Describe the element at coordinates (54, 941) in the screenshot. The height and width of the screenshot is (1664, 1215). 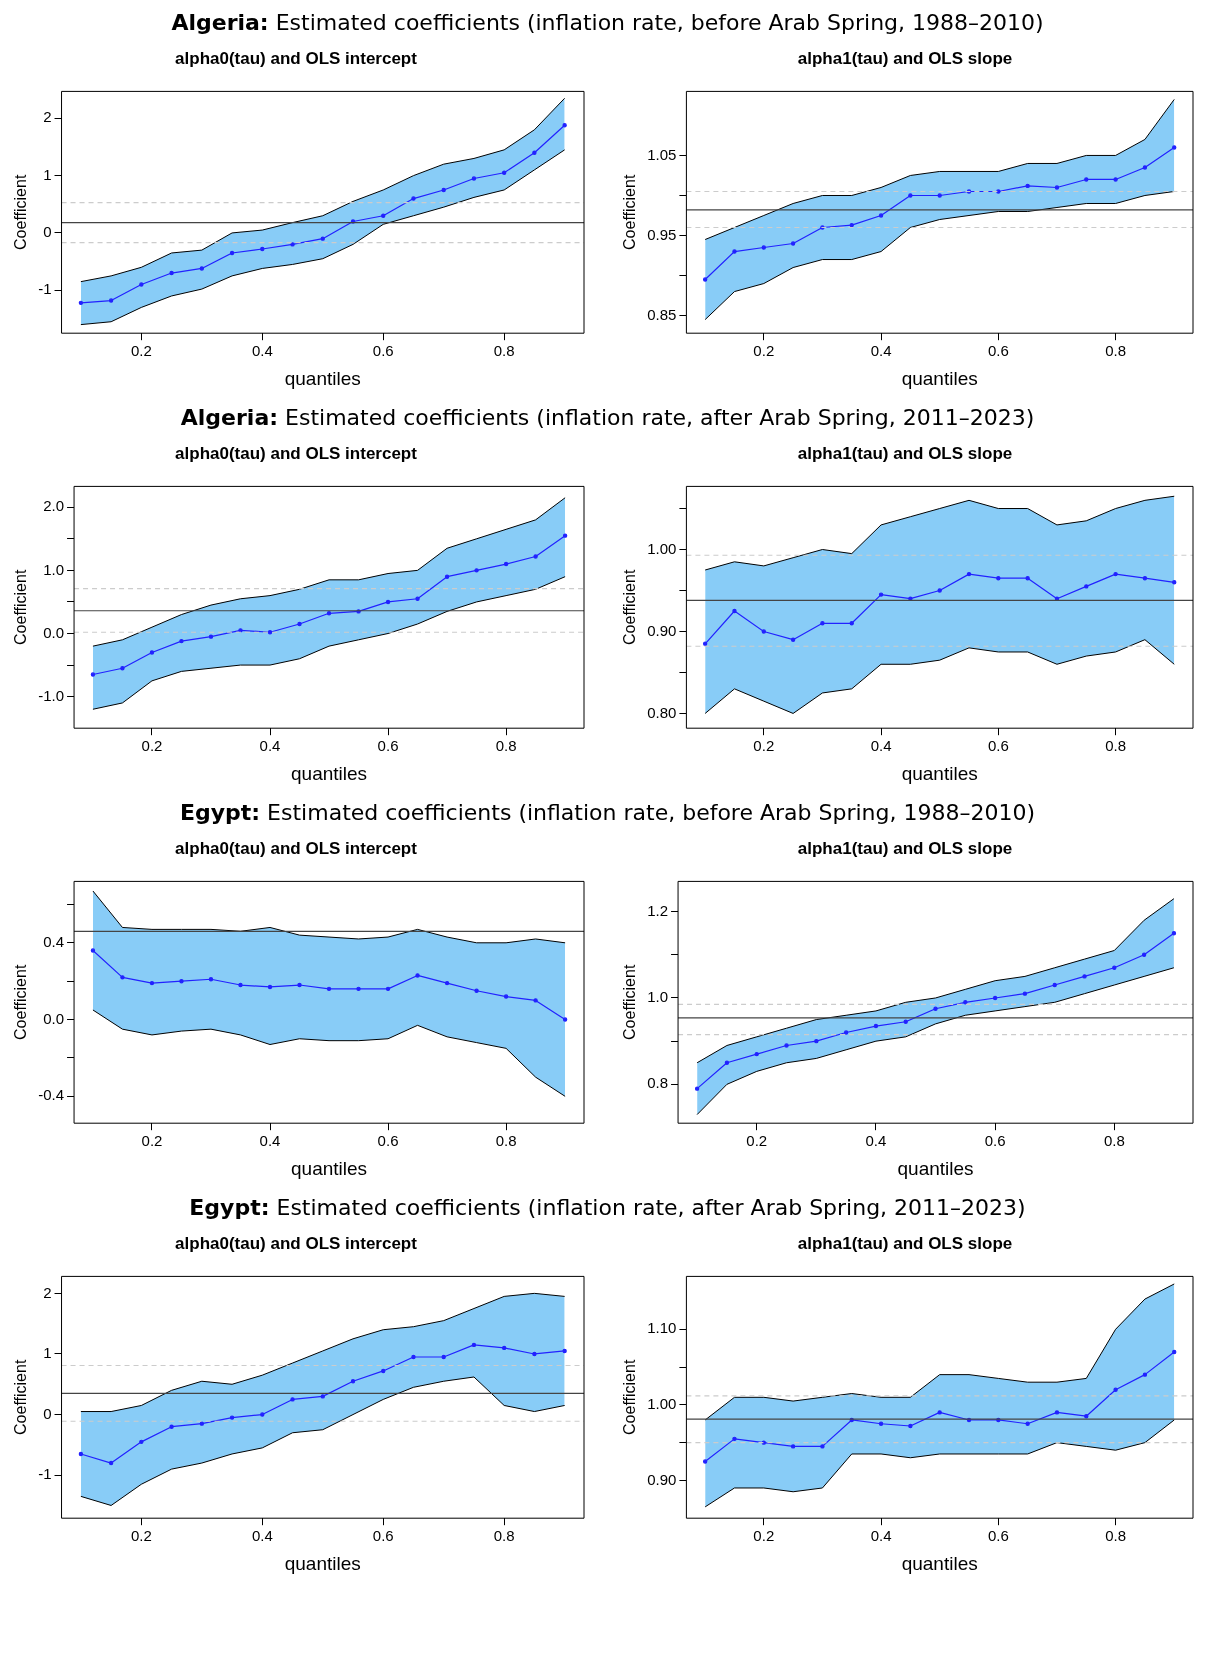
I see `y-tick-label: 0.4` at that location.